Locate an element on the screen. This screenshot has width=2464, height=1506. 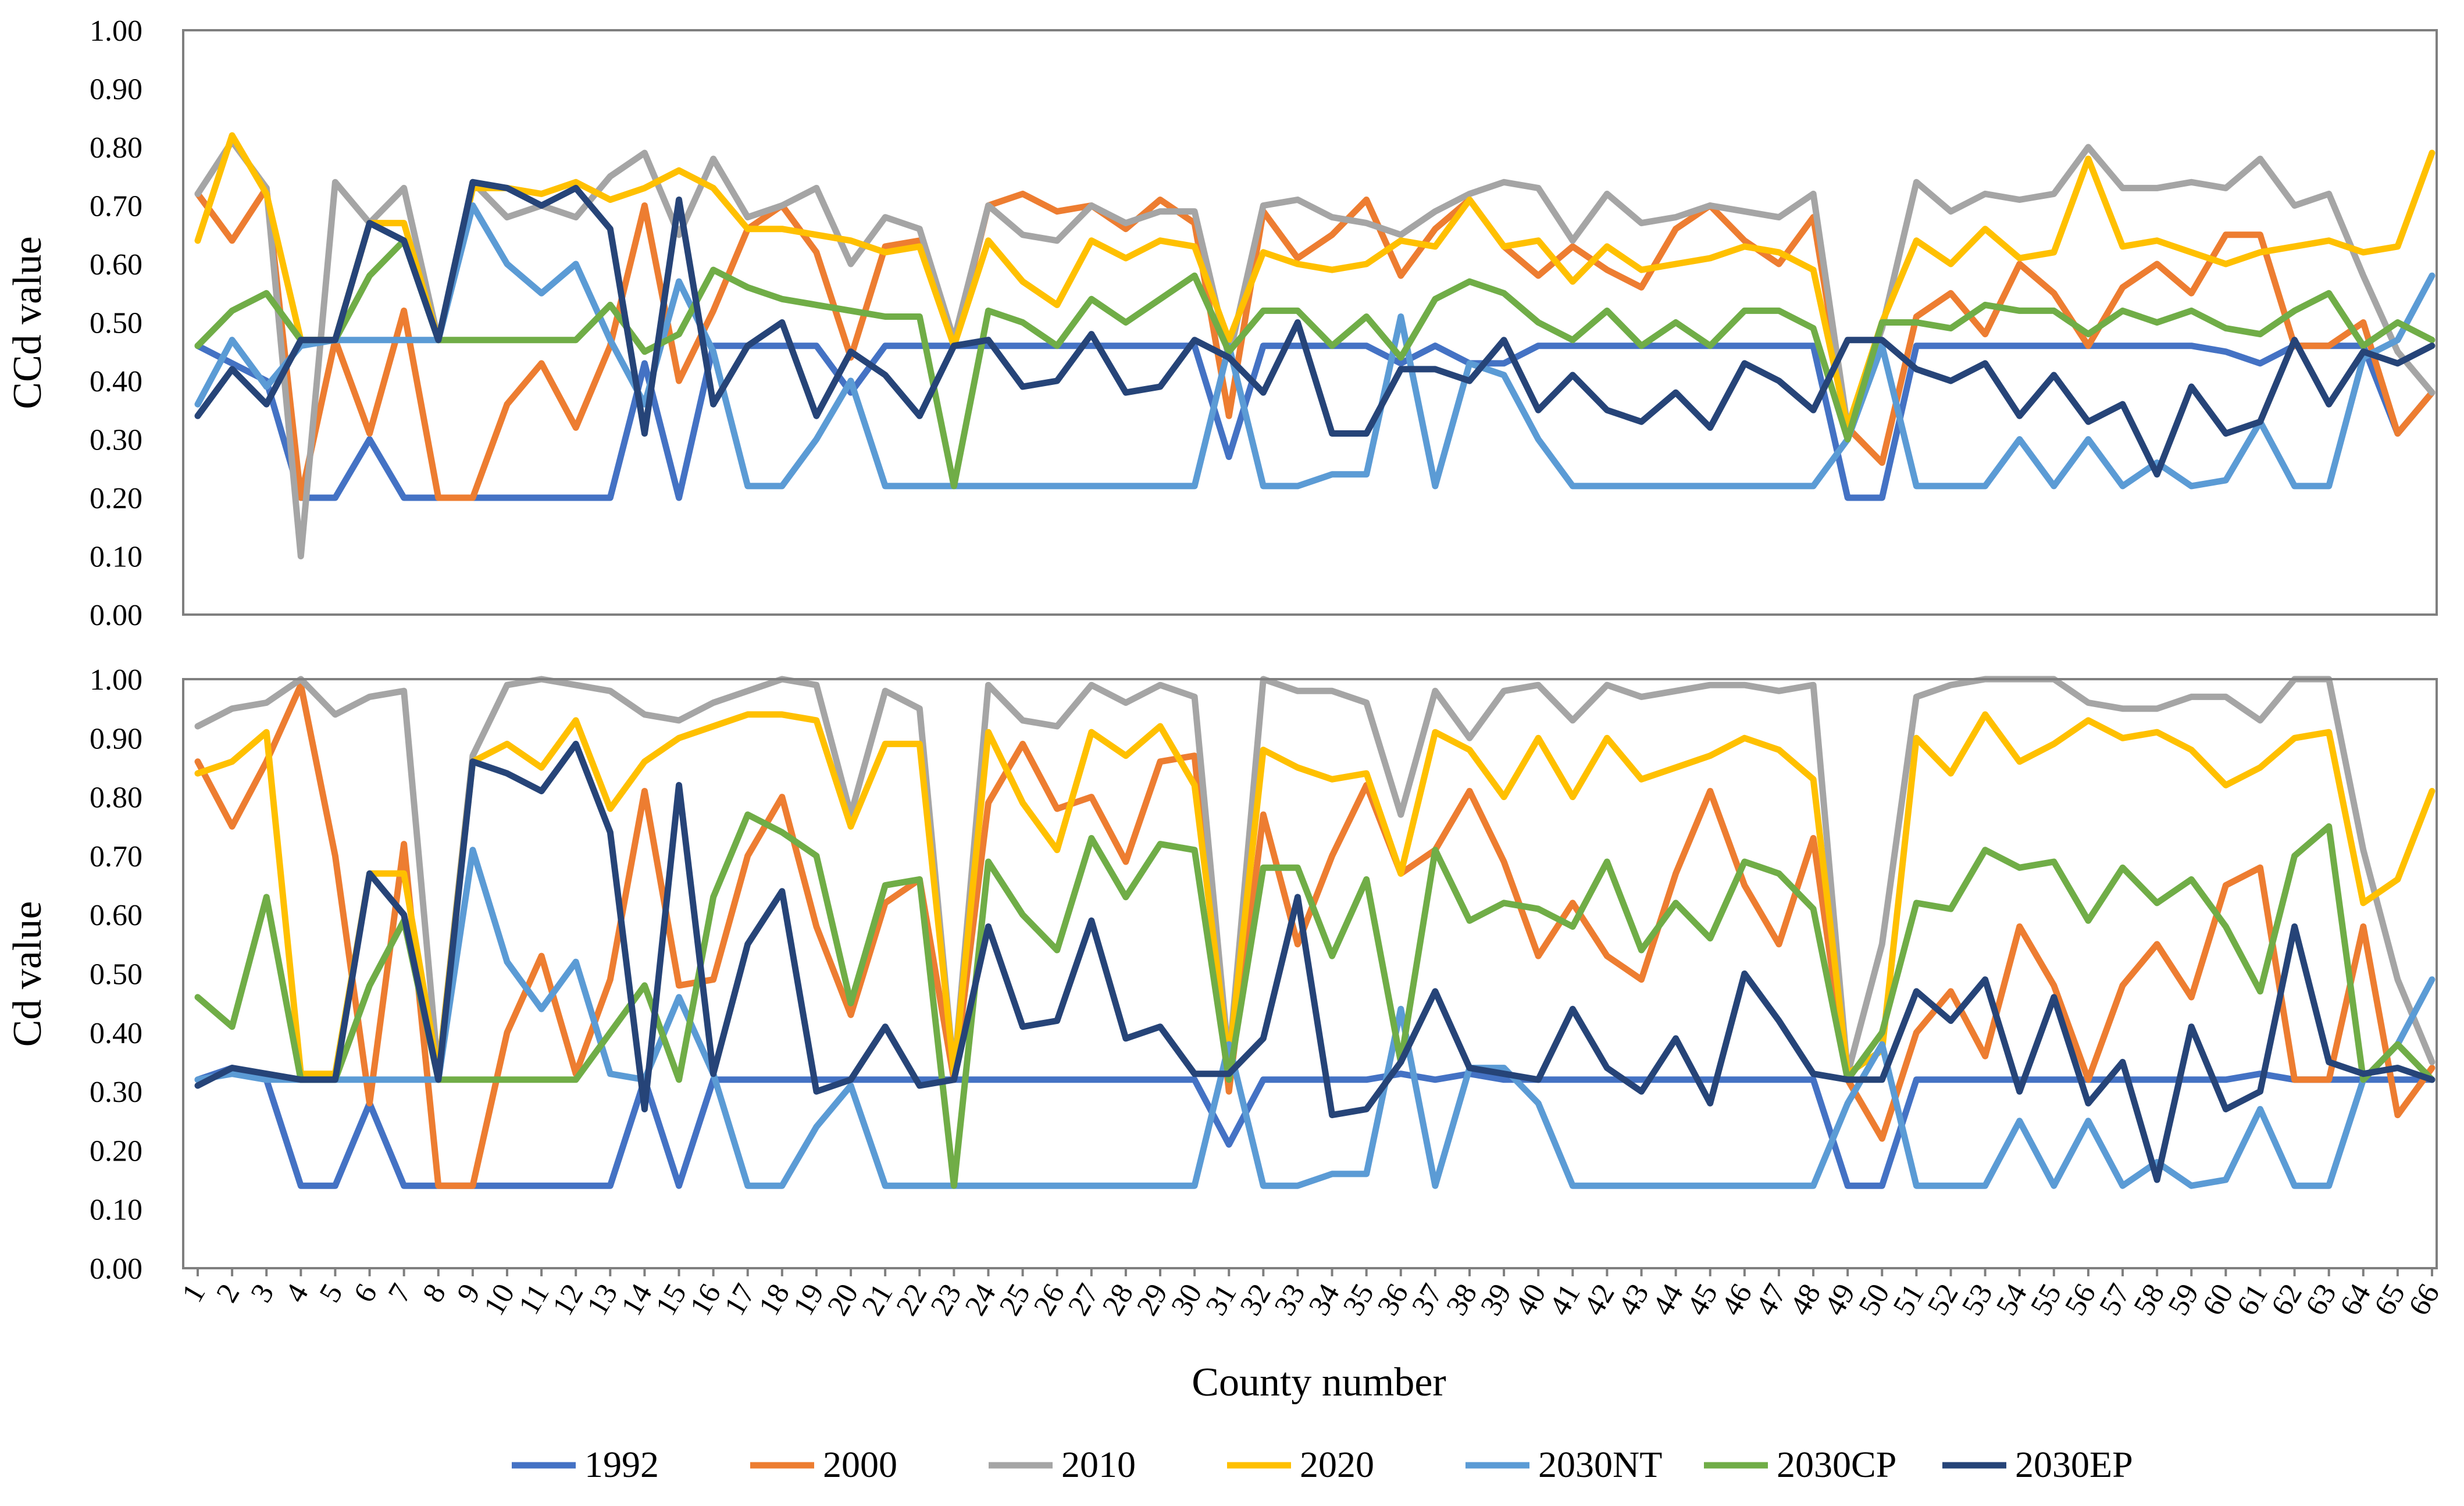
legend-label-1992: 1992 is located at coordinates (621, 1464).